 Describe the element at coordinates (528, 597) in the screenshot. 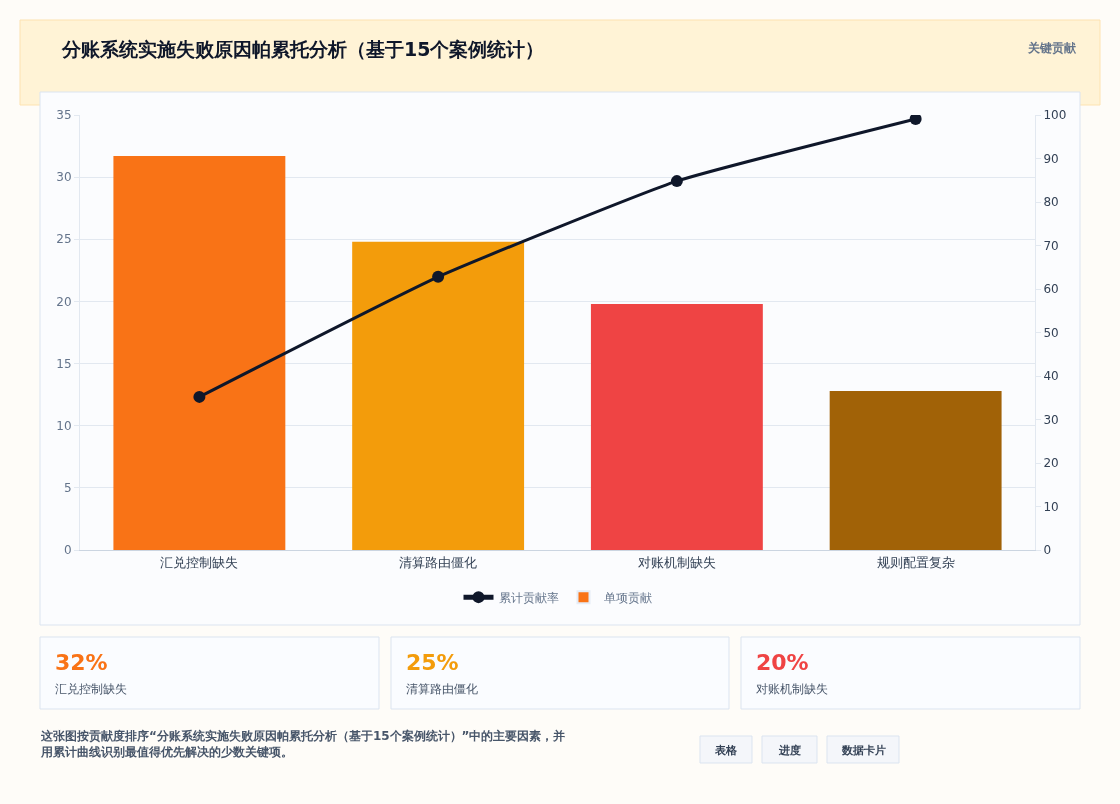

I see `legend-label: 累计贡献率` at that location.